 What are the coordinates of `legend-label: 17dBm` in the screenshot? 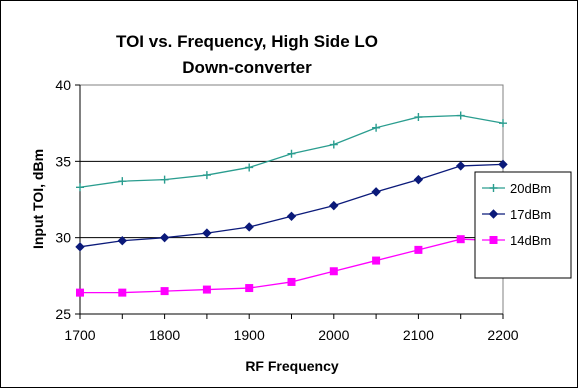 It's located at (530, 214).